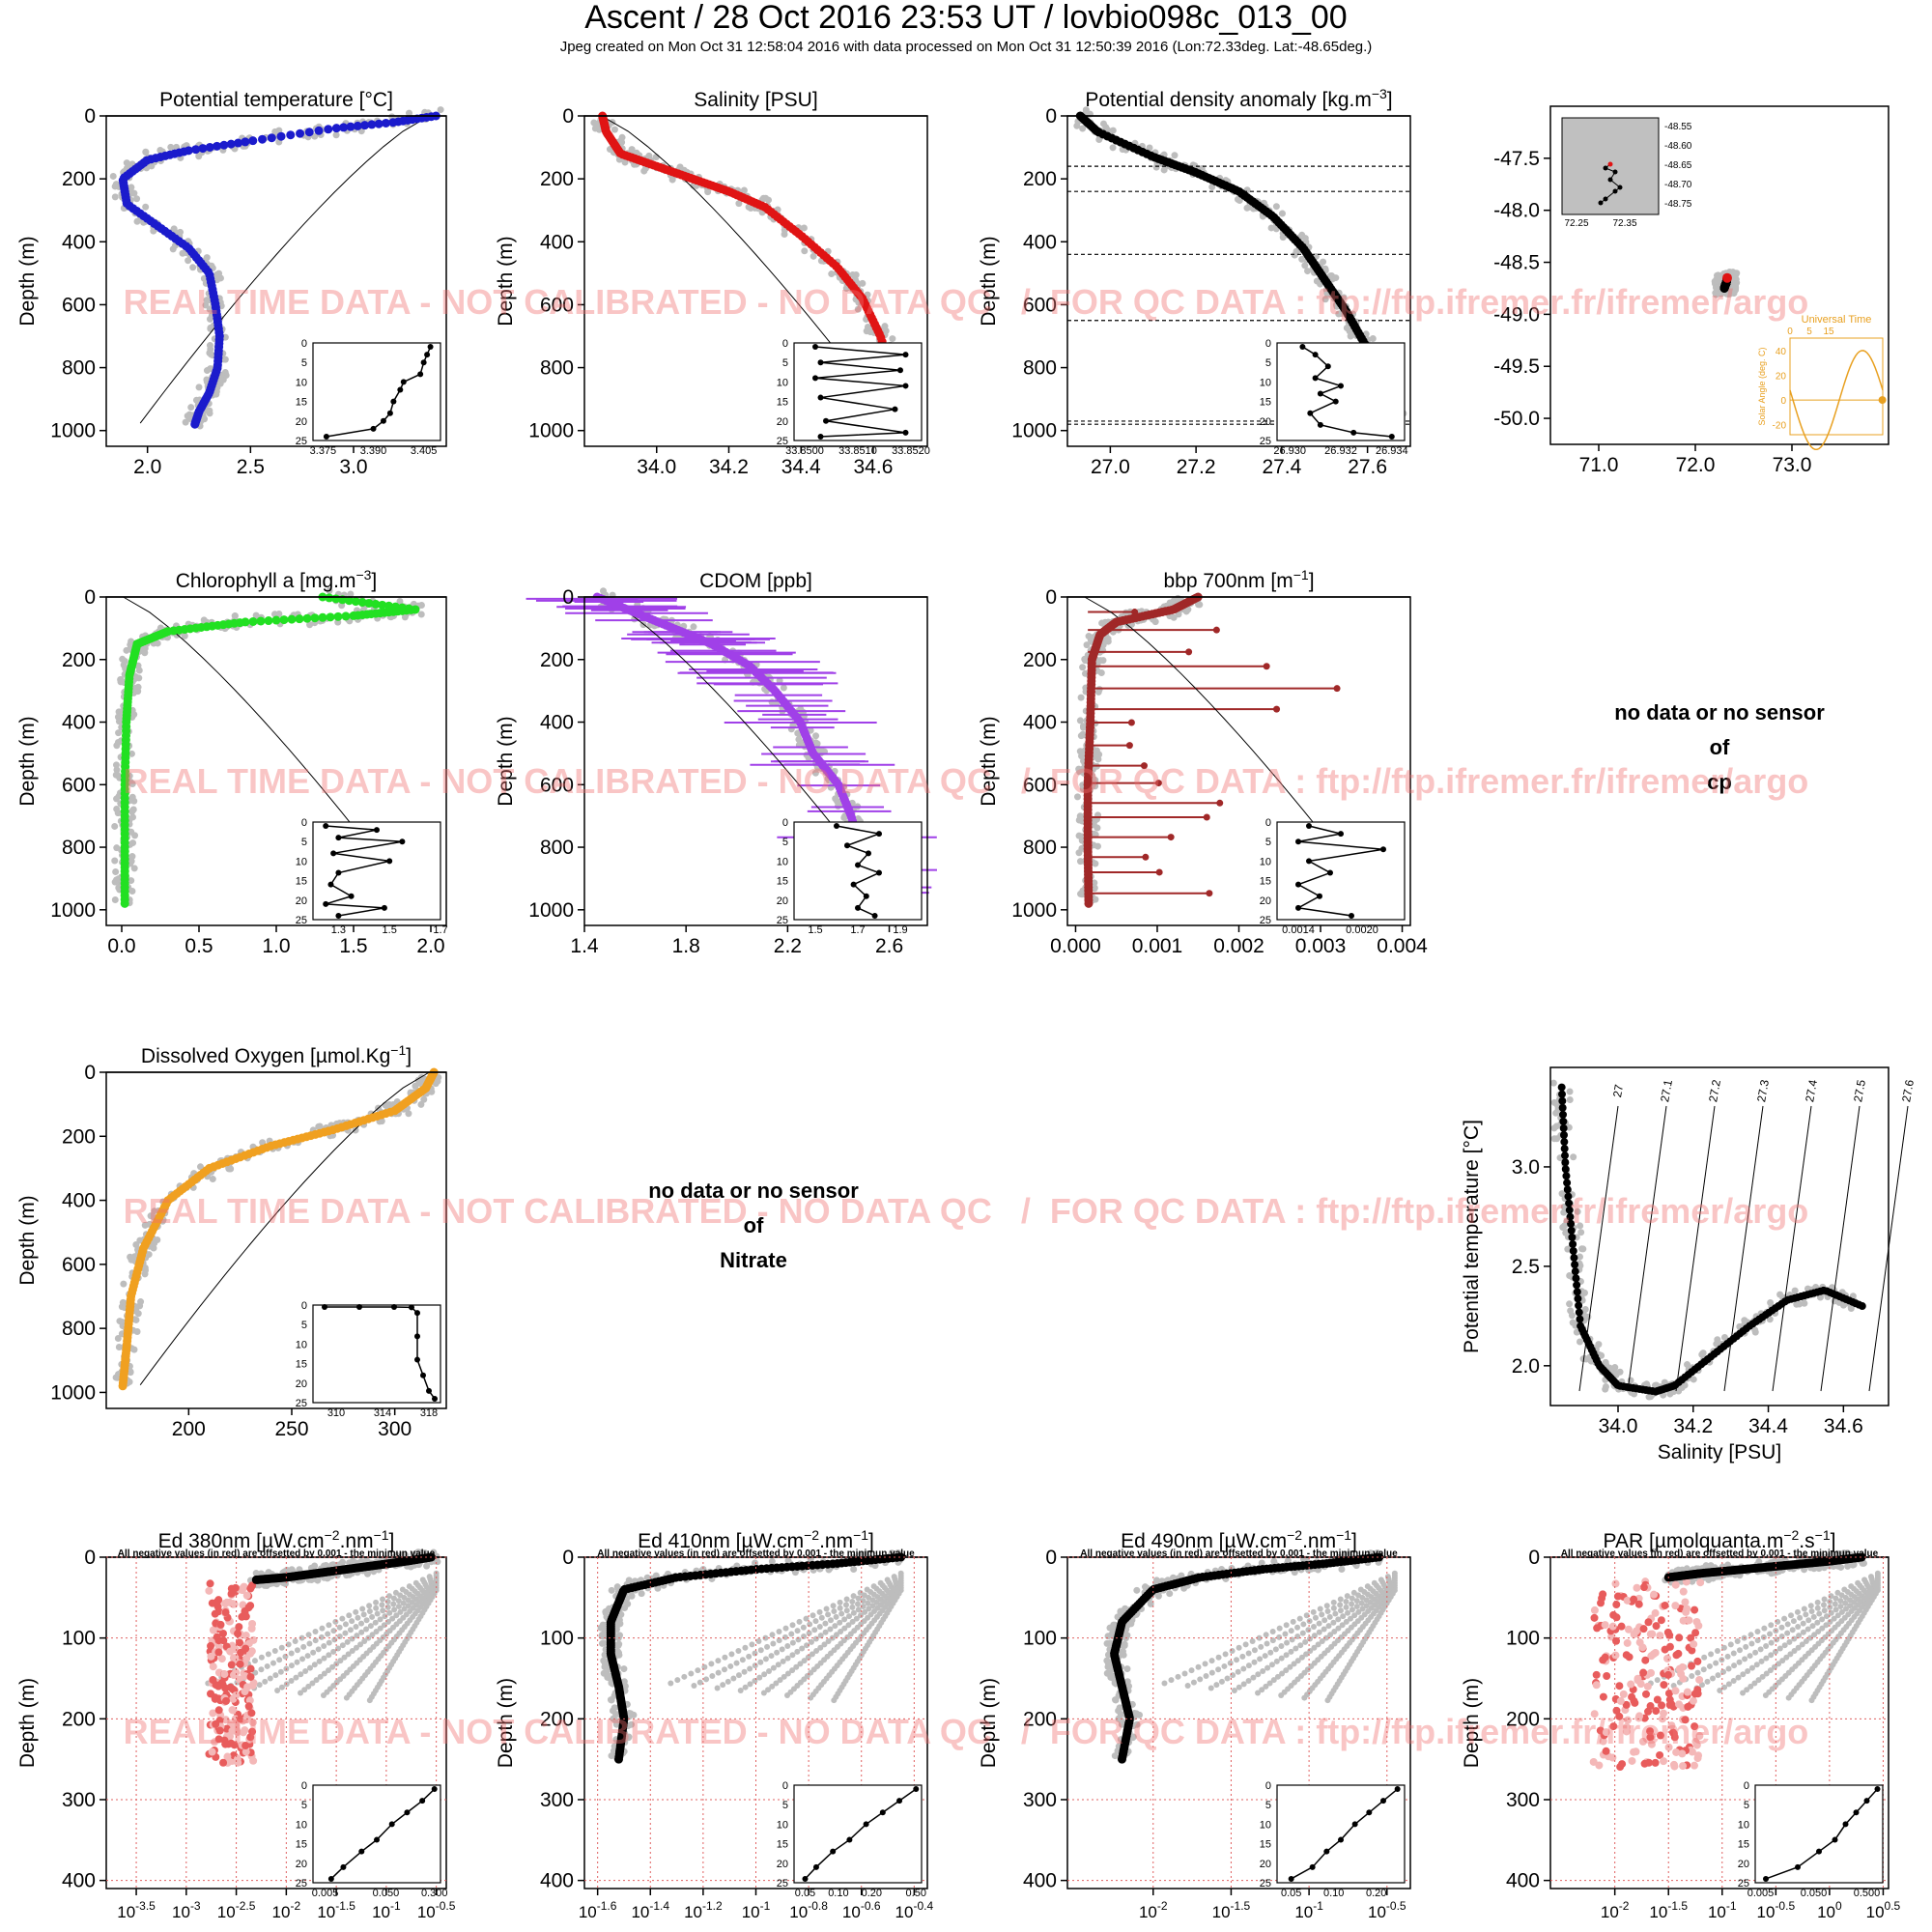 The image size is (1932, 1932). What do you see at coordinates (1763, 1090) in the screenshot?
I see `isopycnal-label: 27.3` at bounding box center [1763, 1090].